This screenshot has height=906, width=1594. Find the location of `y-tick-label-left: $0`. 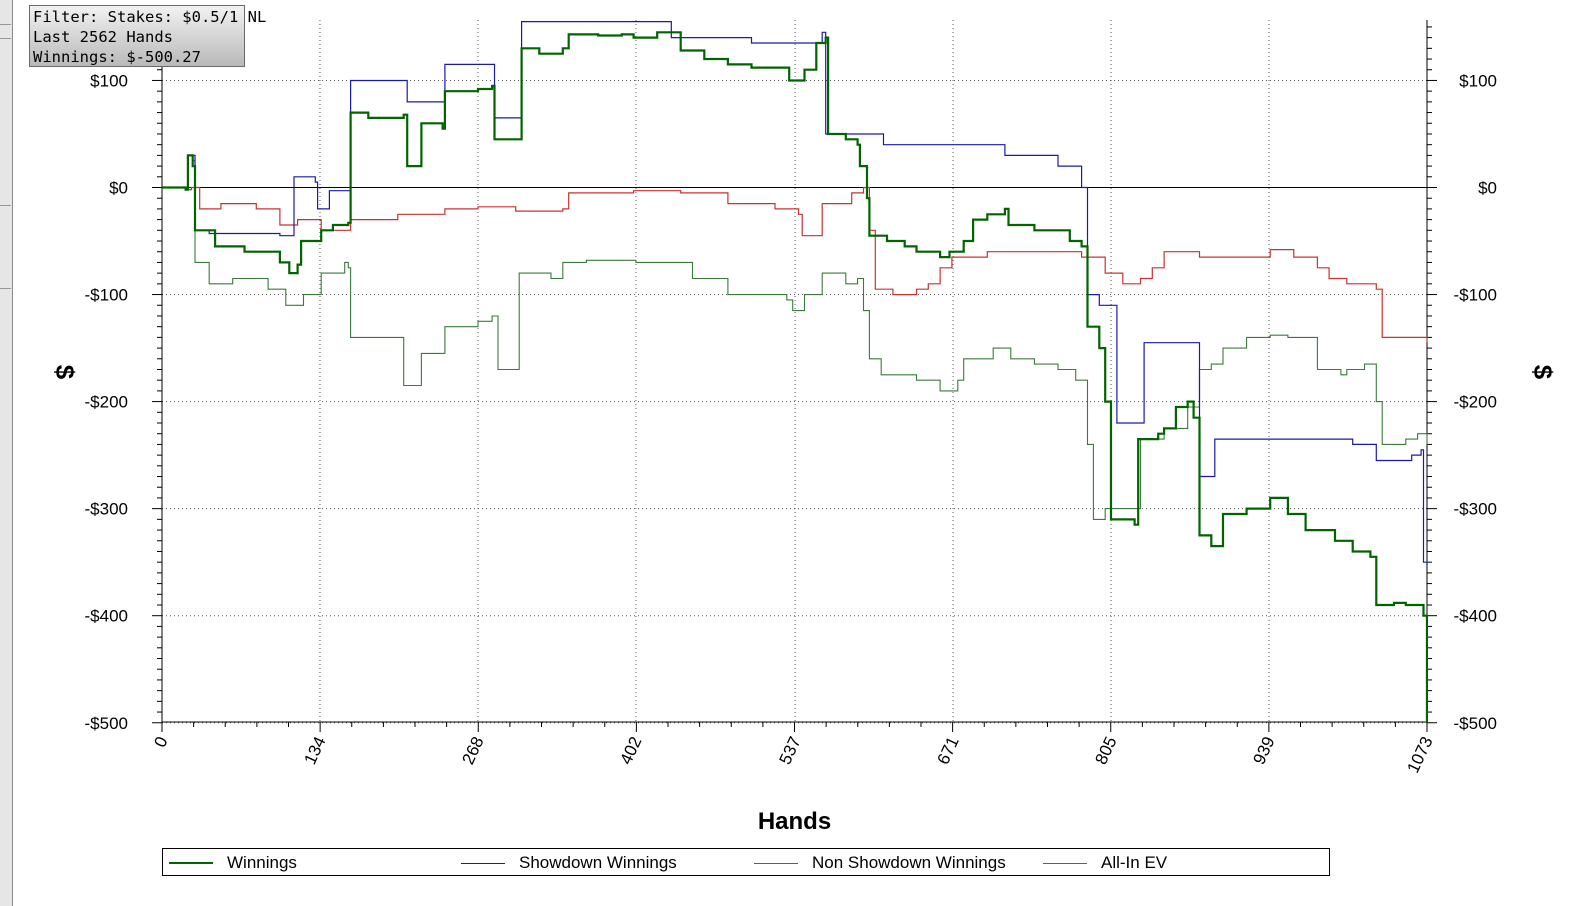

y-tick-label-left: $0 is located at coordinates (118, 188).